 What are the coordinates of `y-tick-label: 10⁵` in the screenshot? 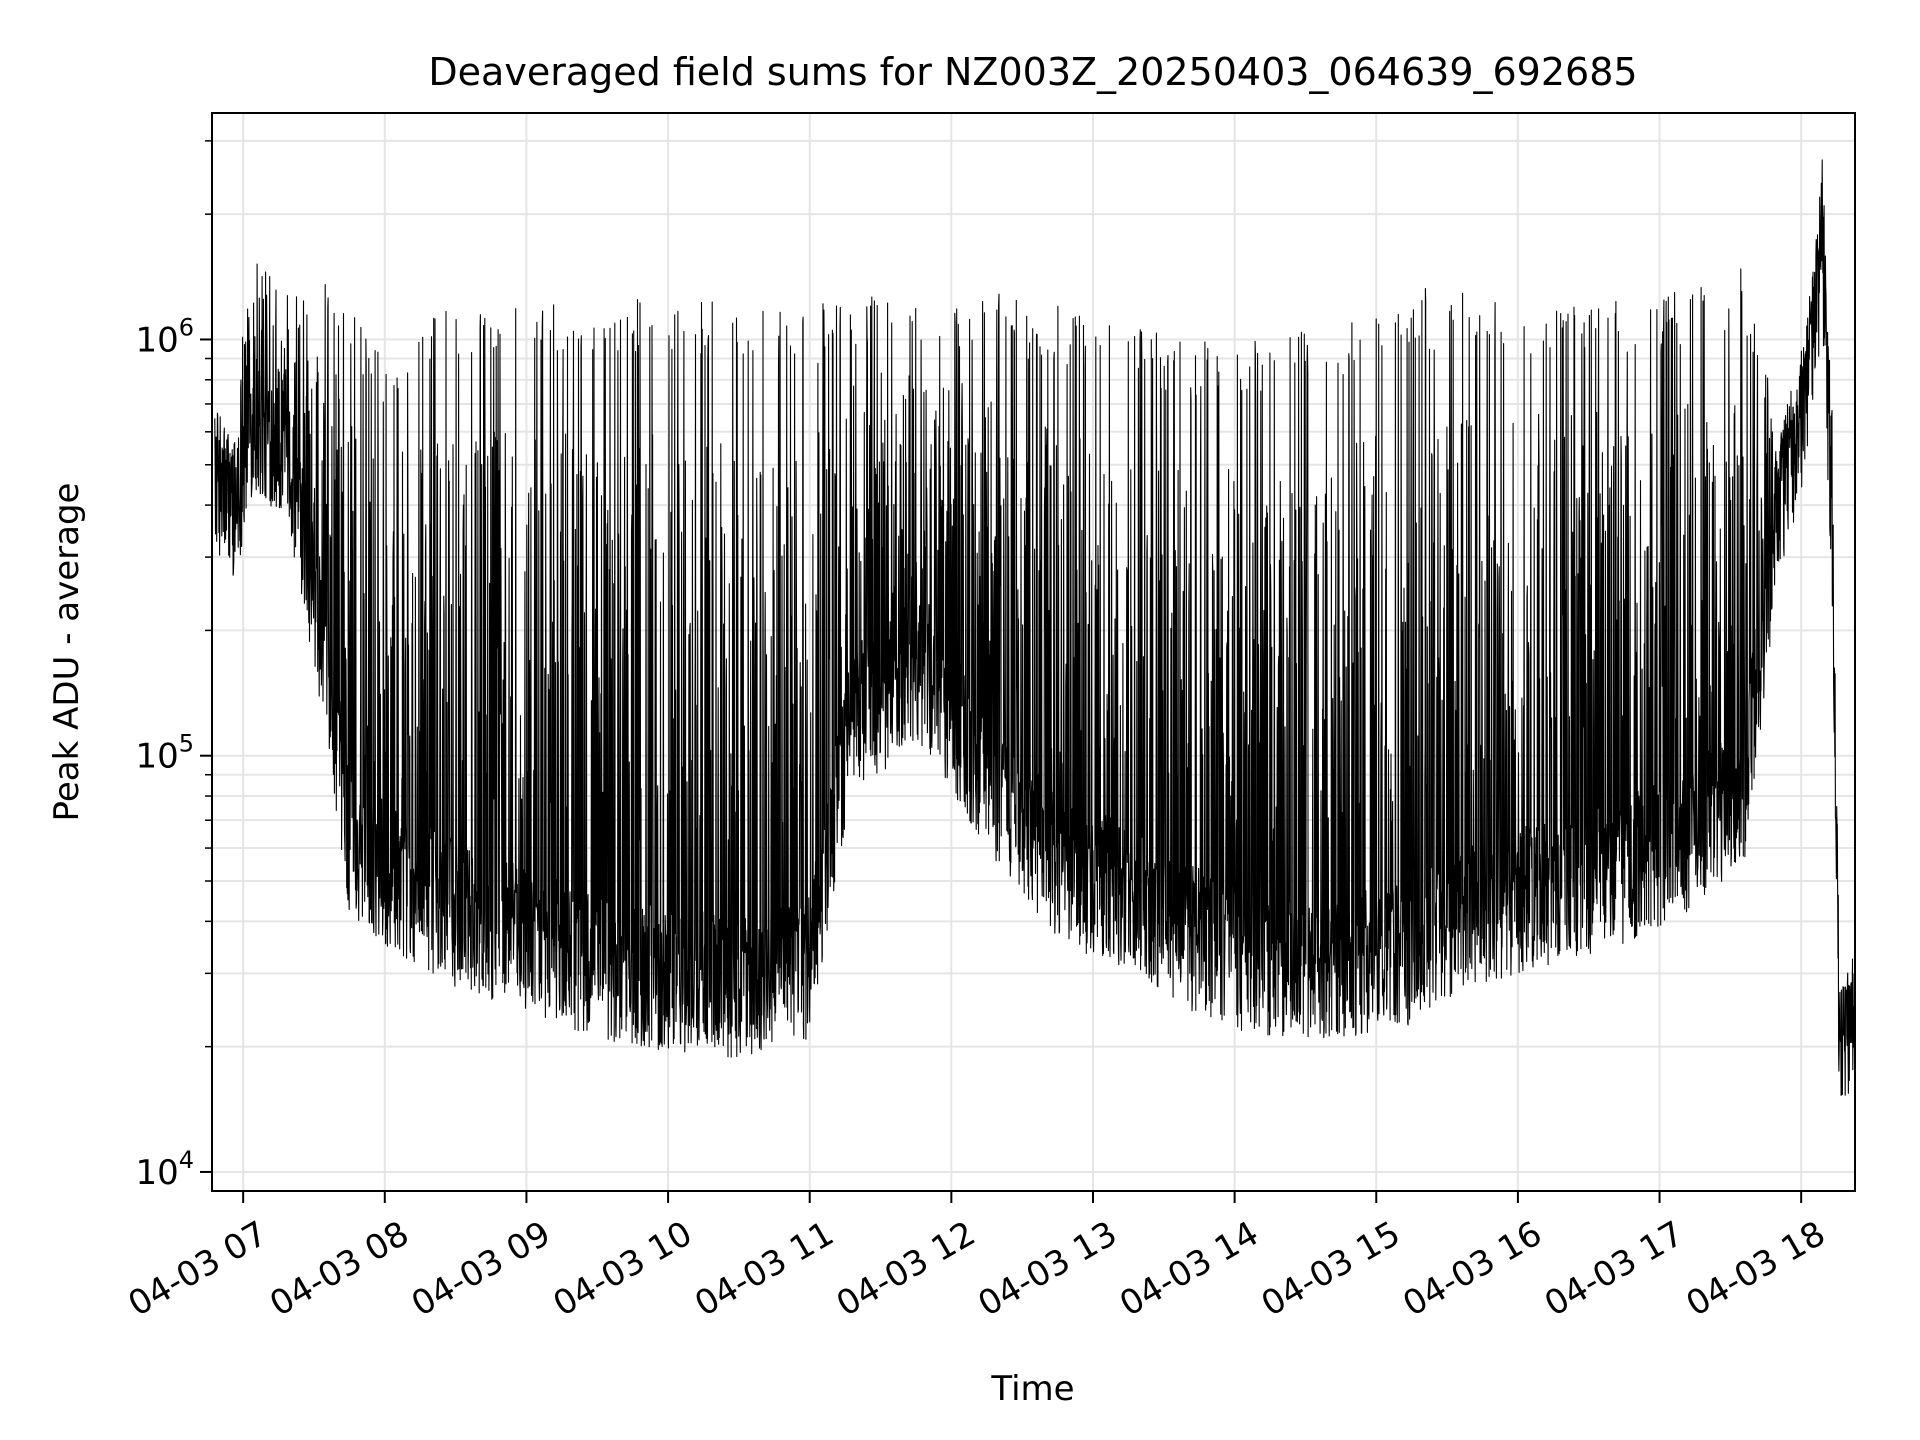 It's located at (164, 753).